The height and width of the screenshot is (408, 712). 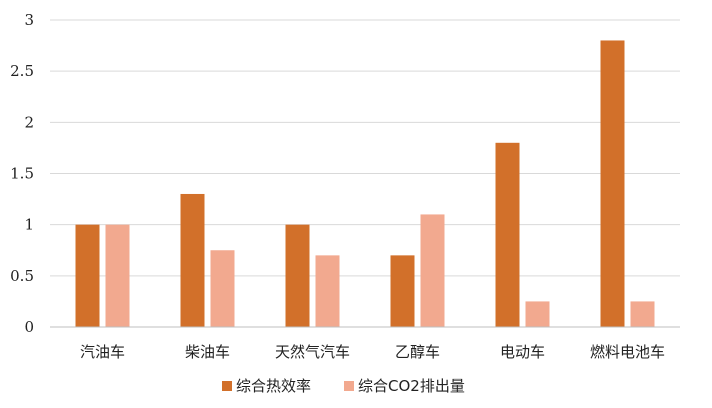 What do you see at coordinates (312, 352) in the screenshot?
I see `x-category-label: 天然气汽车` at bounding box center [312, 352].